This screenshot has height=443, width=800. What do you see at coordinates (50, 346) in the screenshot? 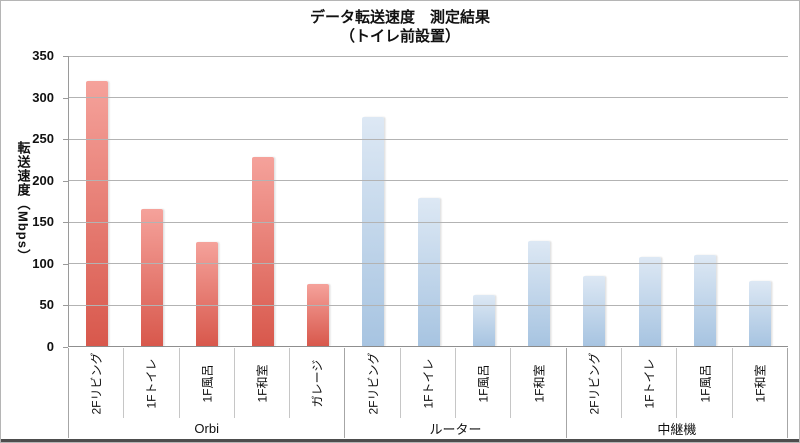
I see `y-tick-label: 0` at bounding box center [50, 346].